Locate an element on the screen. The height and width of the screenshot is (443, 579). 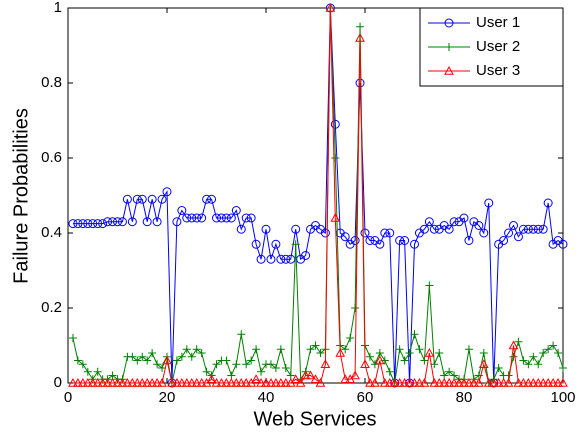
y-tick-label: 0 is located at coordinates (58, 382).